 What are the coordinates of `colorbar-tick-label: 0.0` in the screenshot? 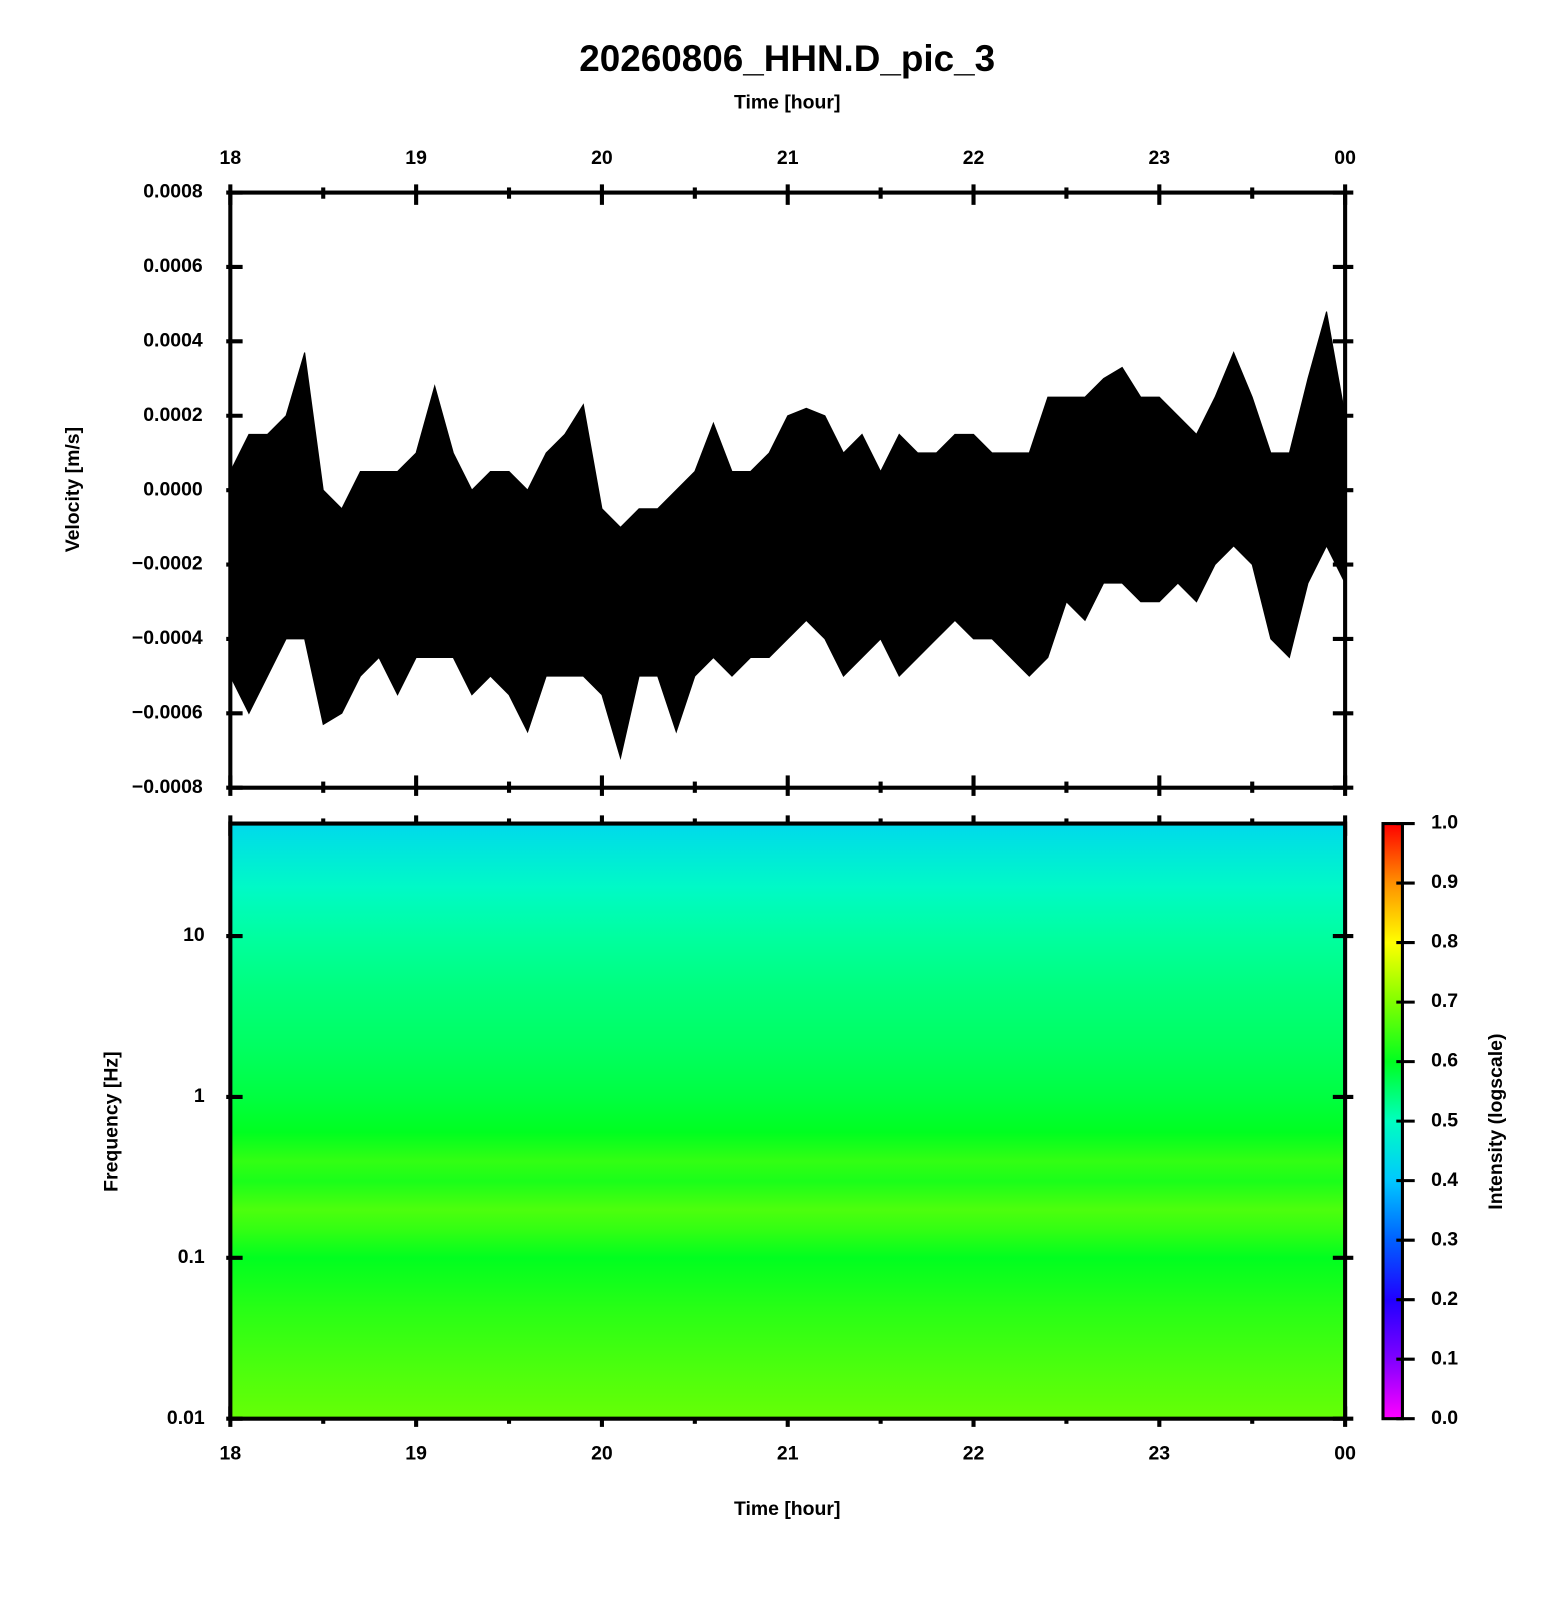 It's located at (1444, 1418).